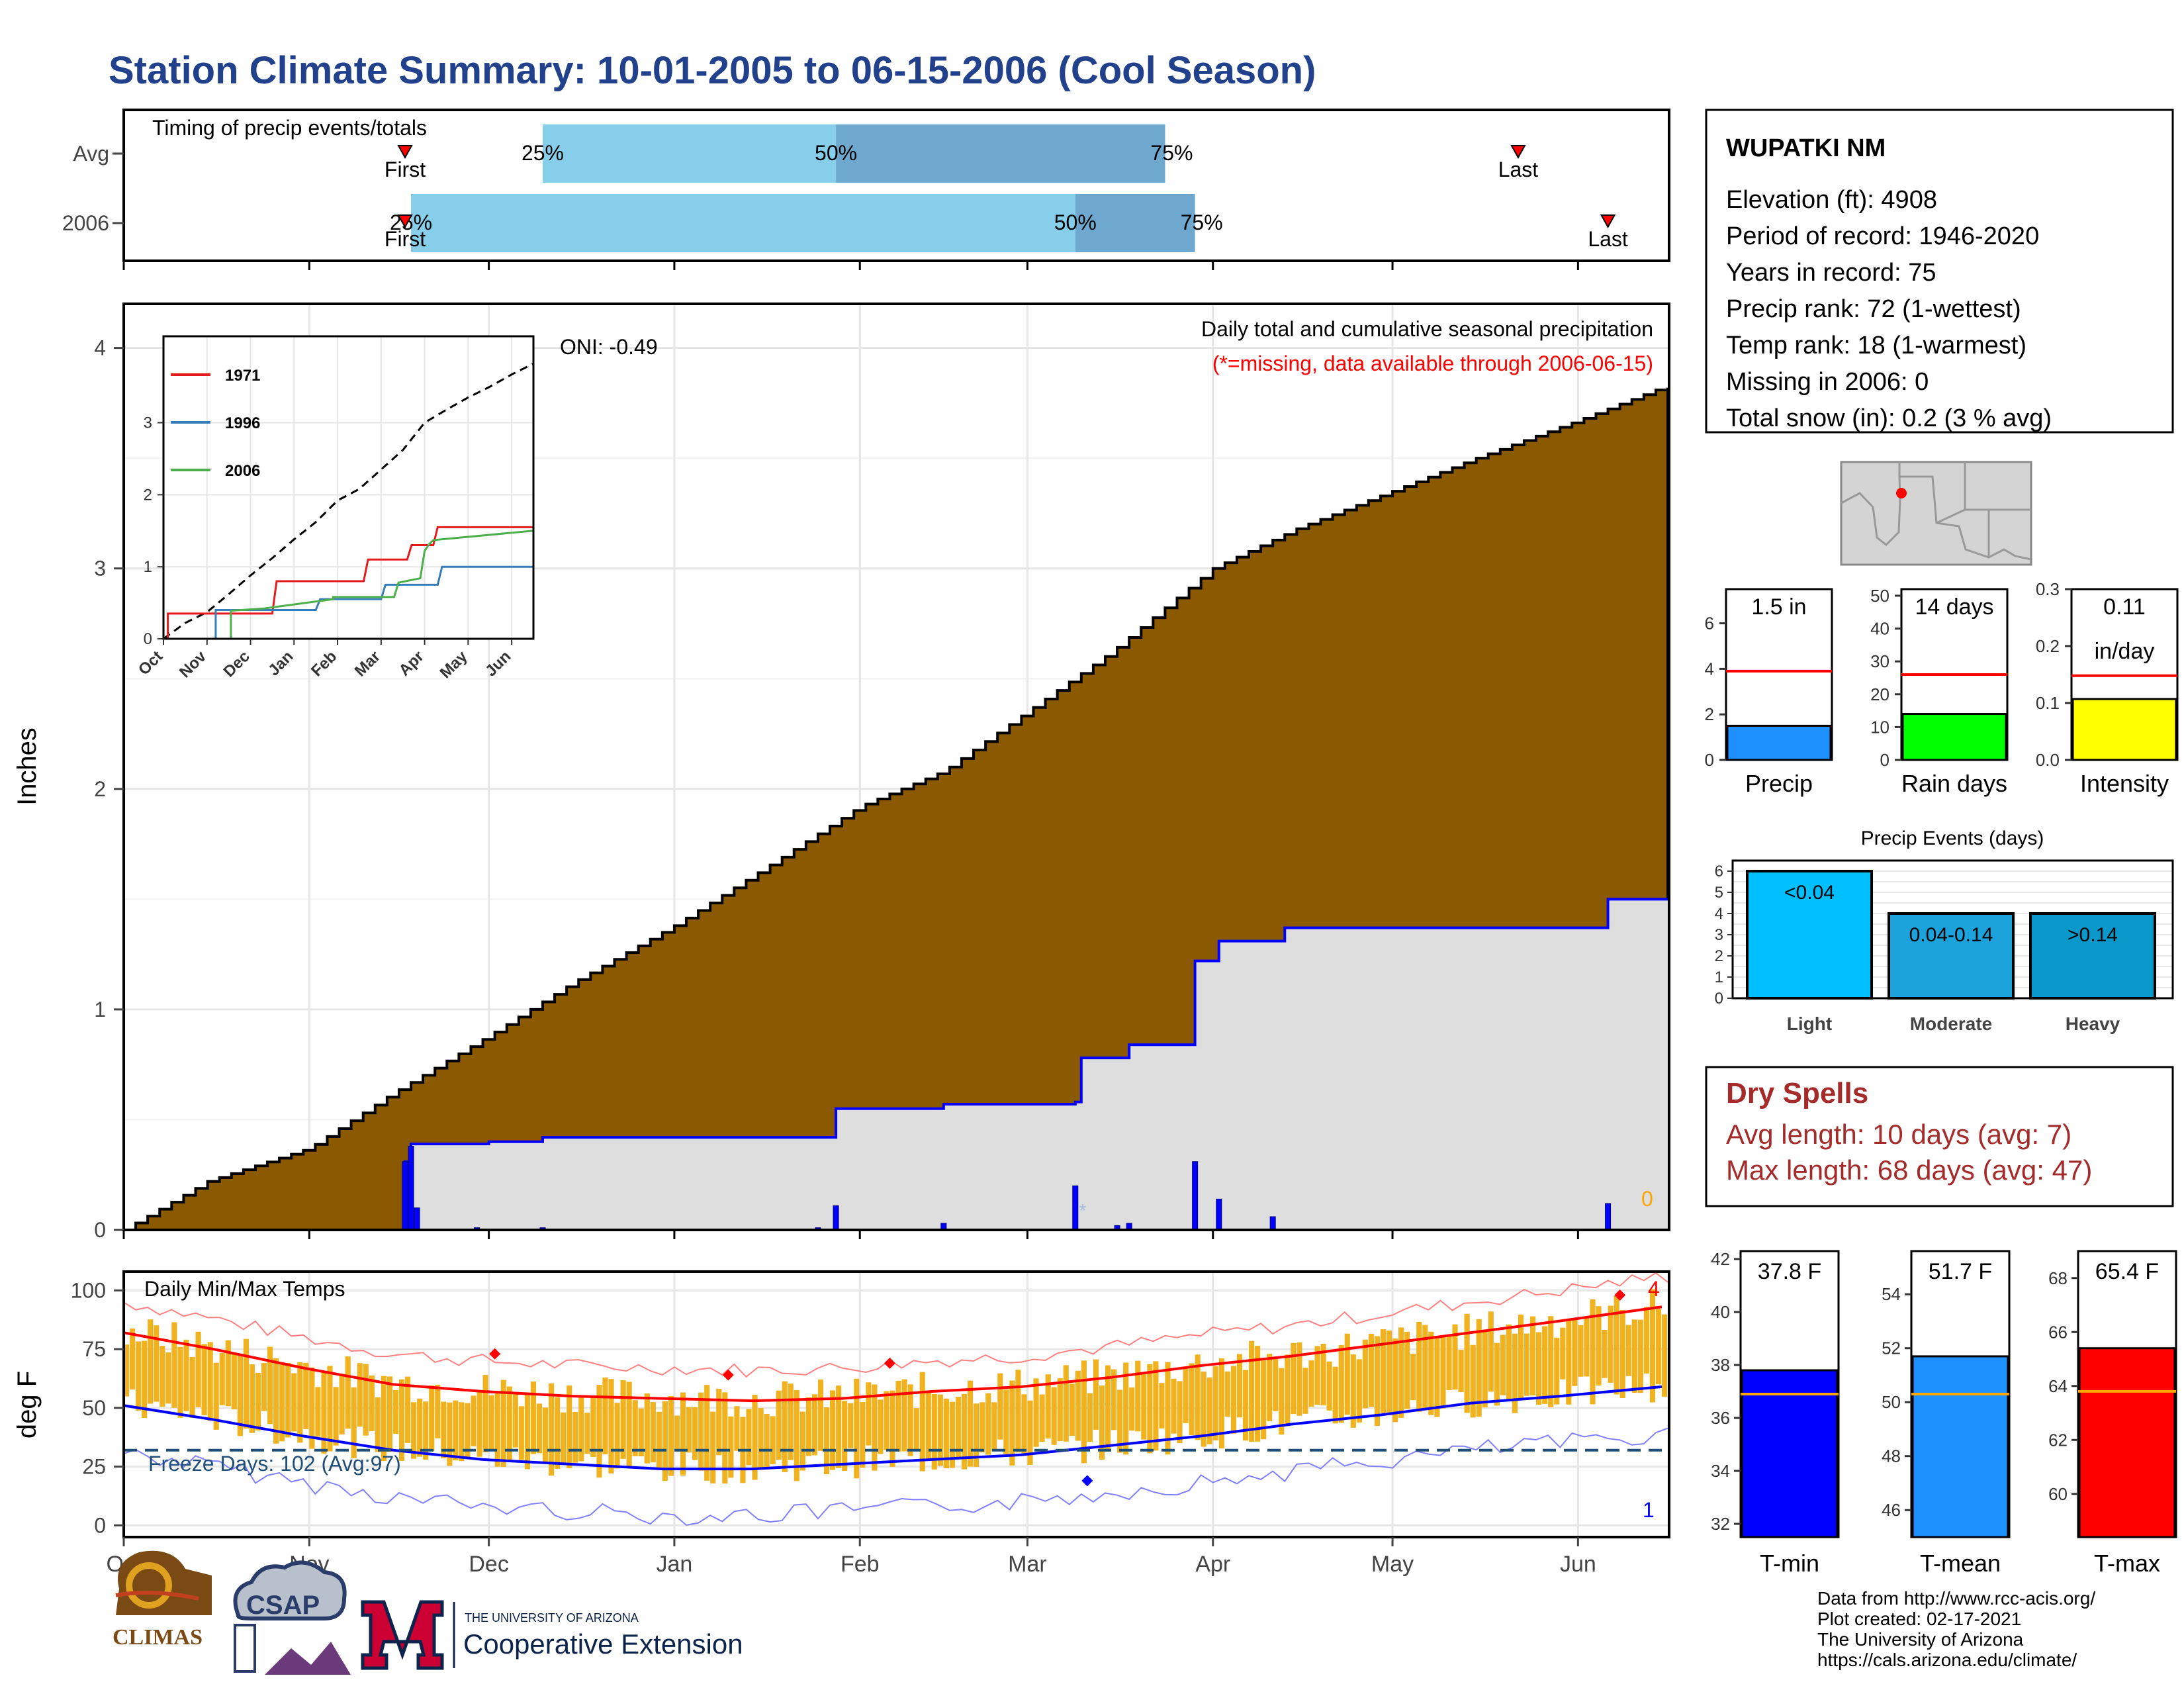  What do you see at coordinates (148, 423) in the screenshot?
I see `inset-y-tick-label: 3` at bounding box center [148, 423].